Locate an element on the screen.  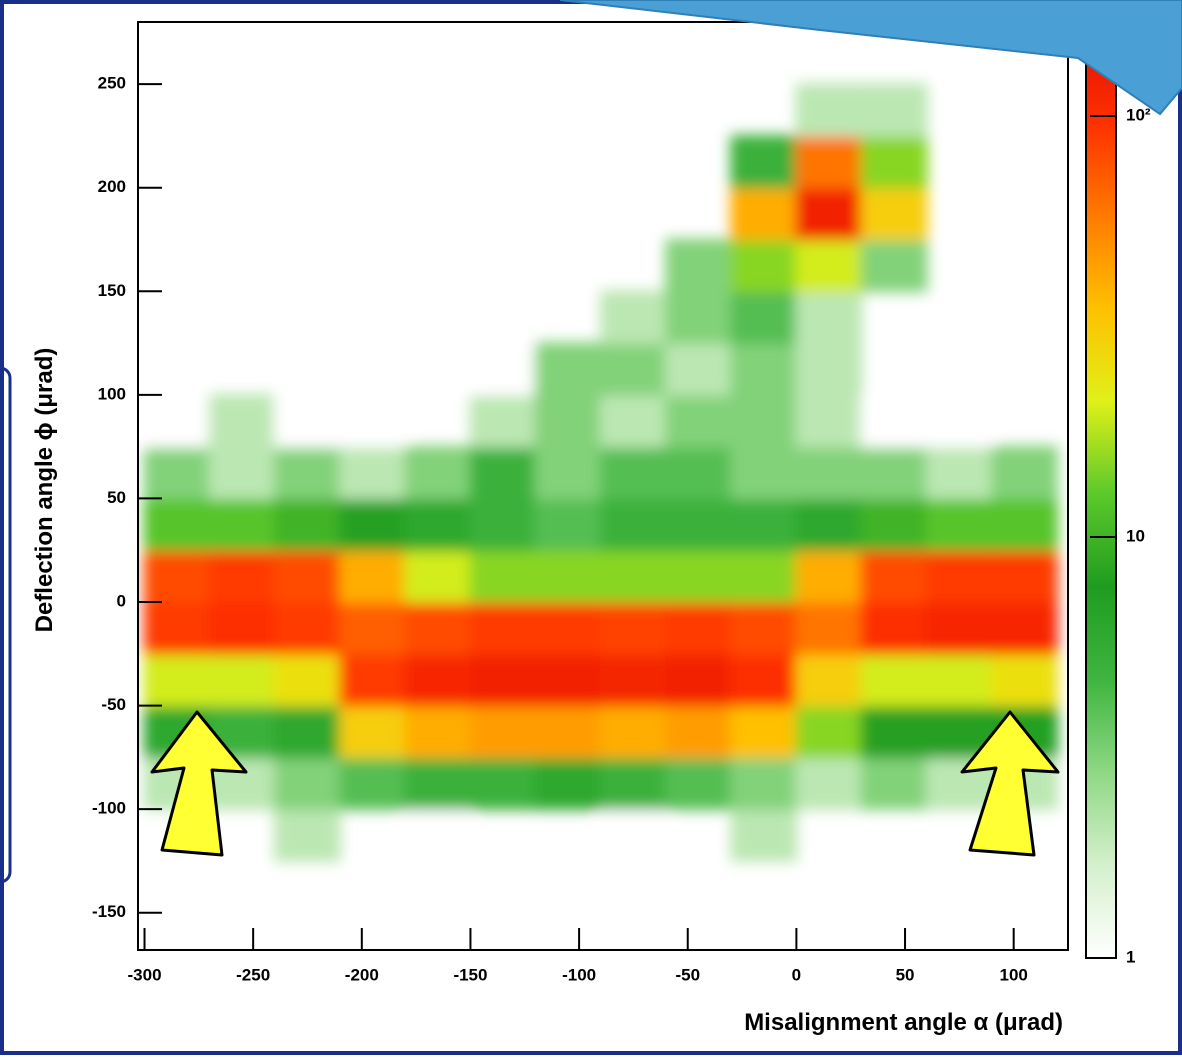
x-tick-label: -50 is located at coordinates (687, 974).